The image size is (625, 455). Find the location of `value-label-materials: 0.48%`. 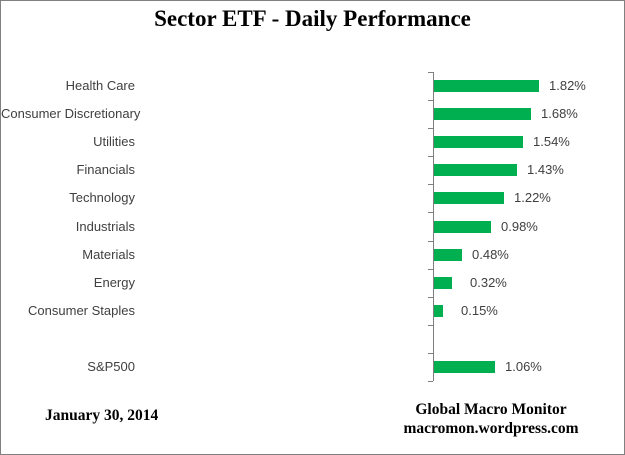

value-label-materials: 0.48% is located at coordinates (490, 254).